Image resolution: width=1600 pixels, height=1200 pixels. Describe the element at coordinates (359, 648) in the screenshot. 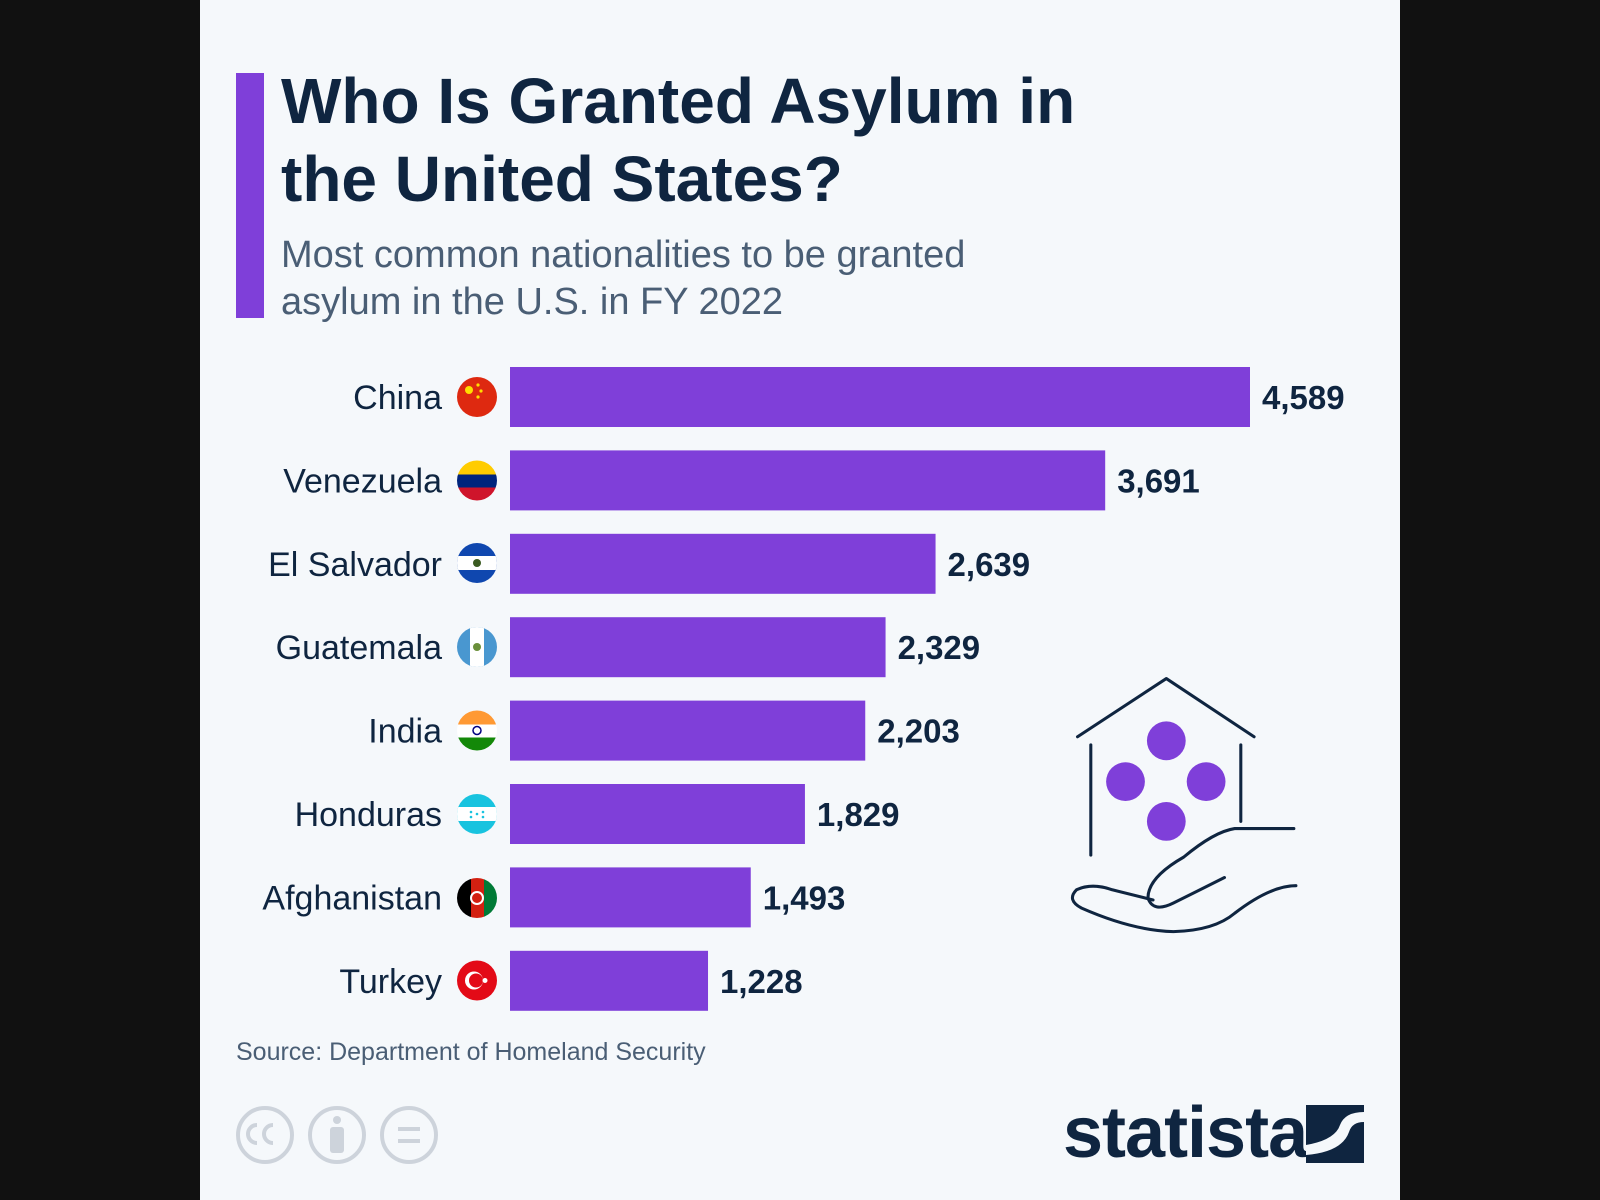

I see `category-label: Guatemala` at that location.